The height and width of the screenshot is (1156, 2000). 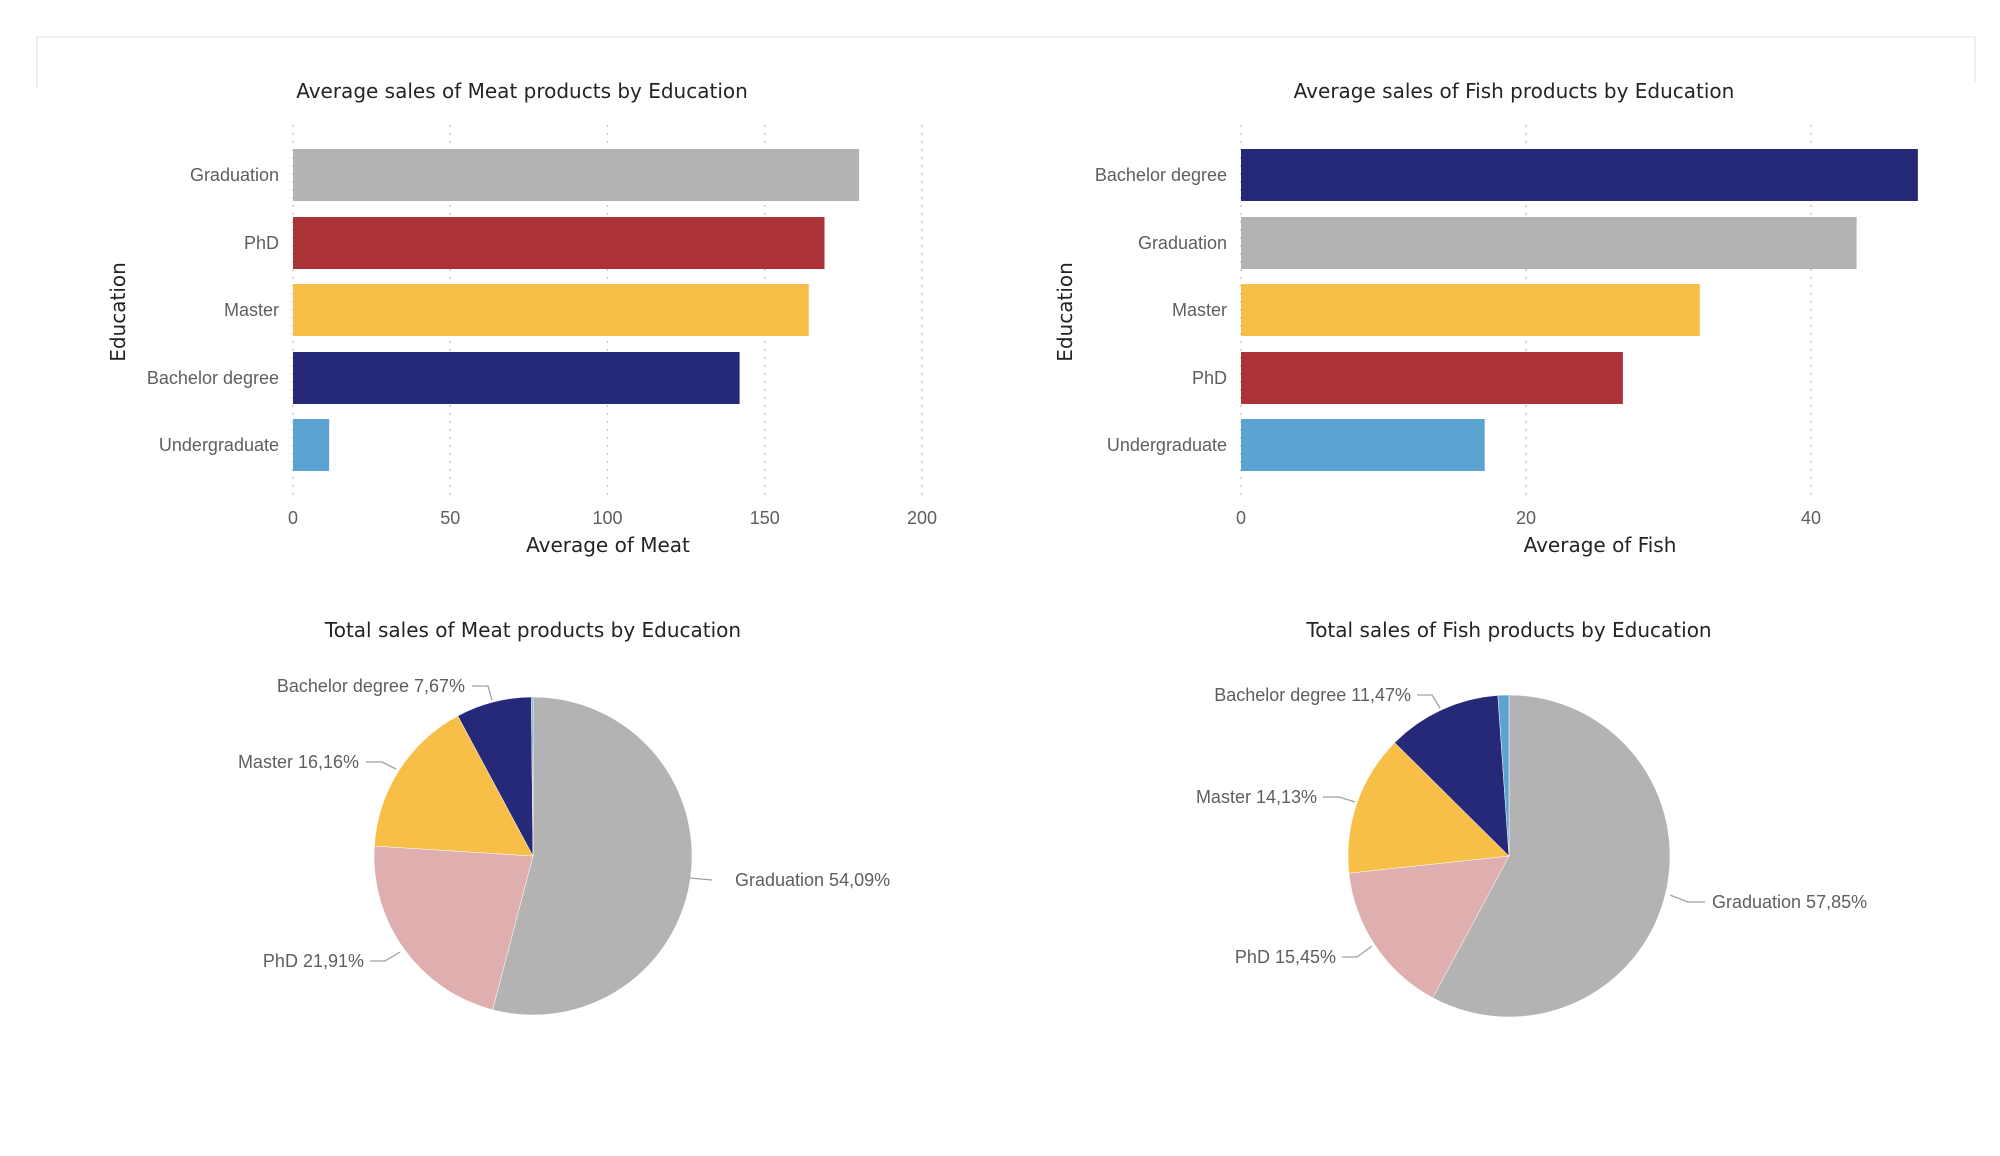 What do you see at coordinates (371, 686) in the screenshot?
I see `slice-label: Bachelor degree 7,67%` at bounding box center [371, 686].